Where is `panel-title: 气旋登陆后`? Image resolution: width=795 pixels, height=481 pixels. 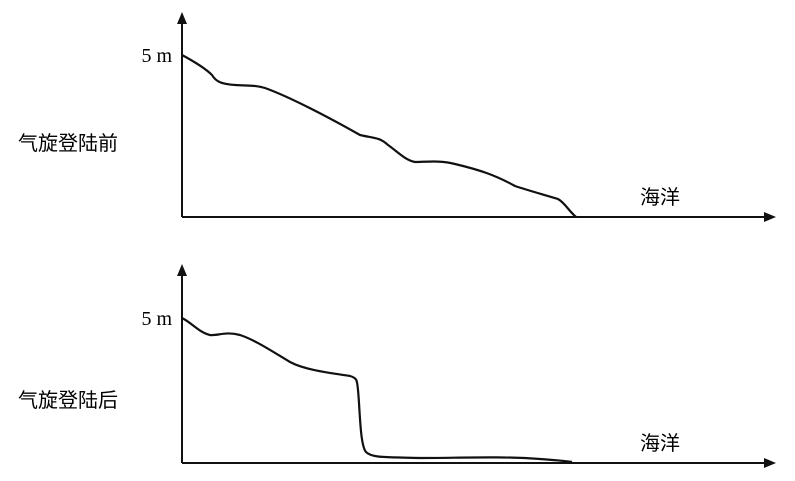
panel-title: 气旋登陆后 is located at coordinates (68, 400).